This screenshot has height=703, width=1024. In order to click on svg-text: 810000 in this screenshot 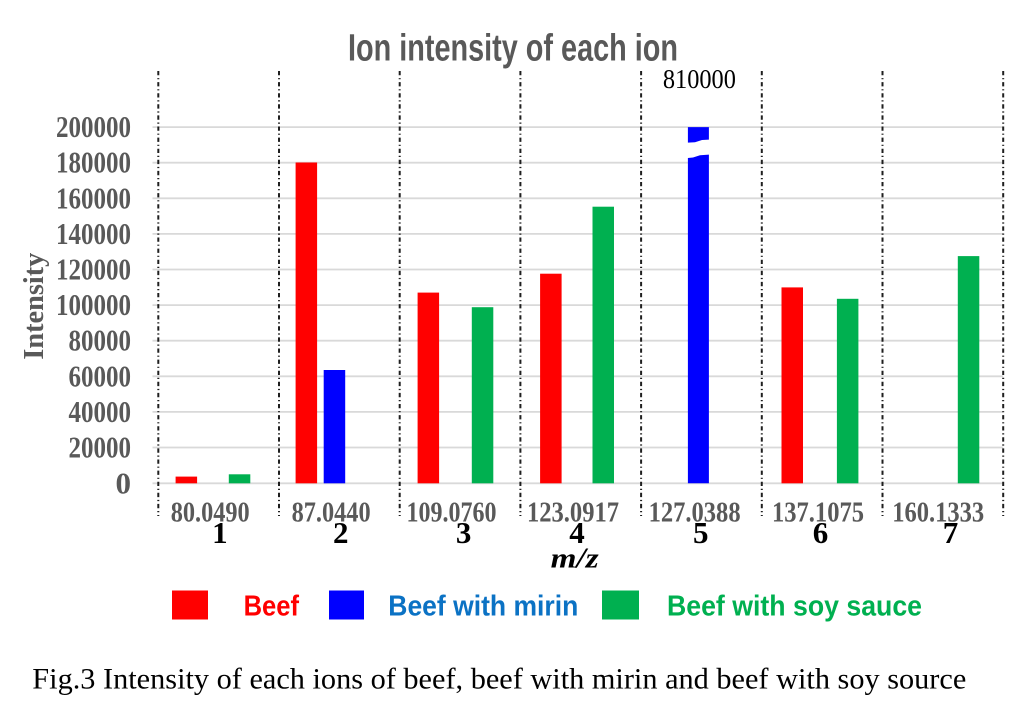, I will do `click(699, 79)`.